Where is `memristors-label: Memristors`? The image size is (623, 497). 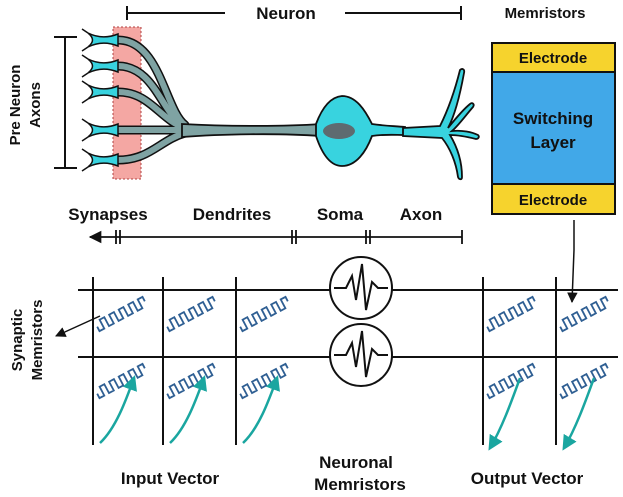
memristors-label: Memristors is located at coordinates (545, 13).